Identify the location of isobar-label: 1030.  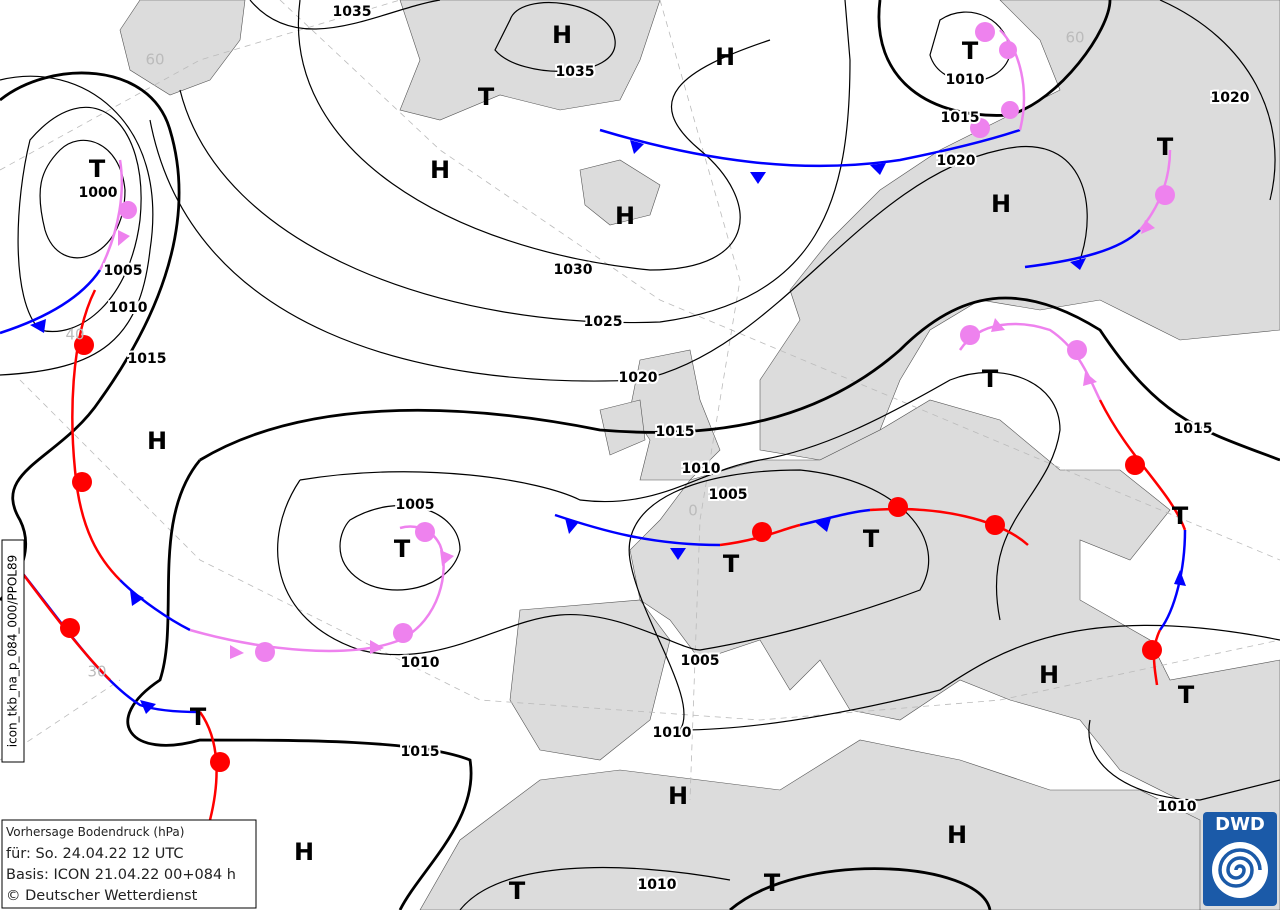
(573, 270).